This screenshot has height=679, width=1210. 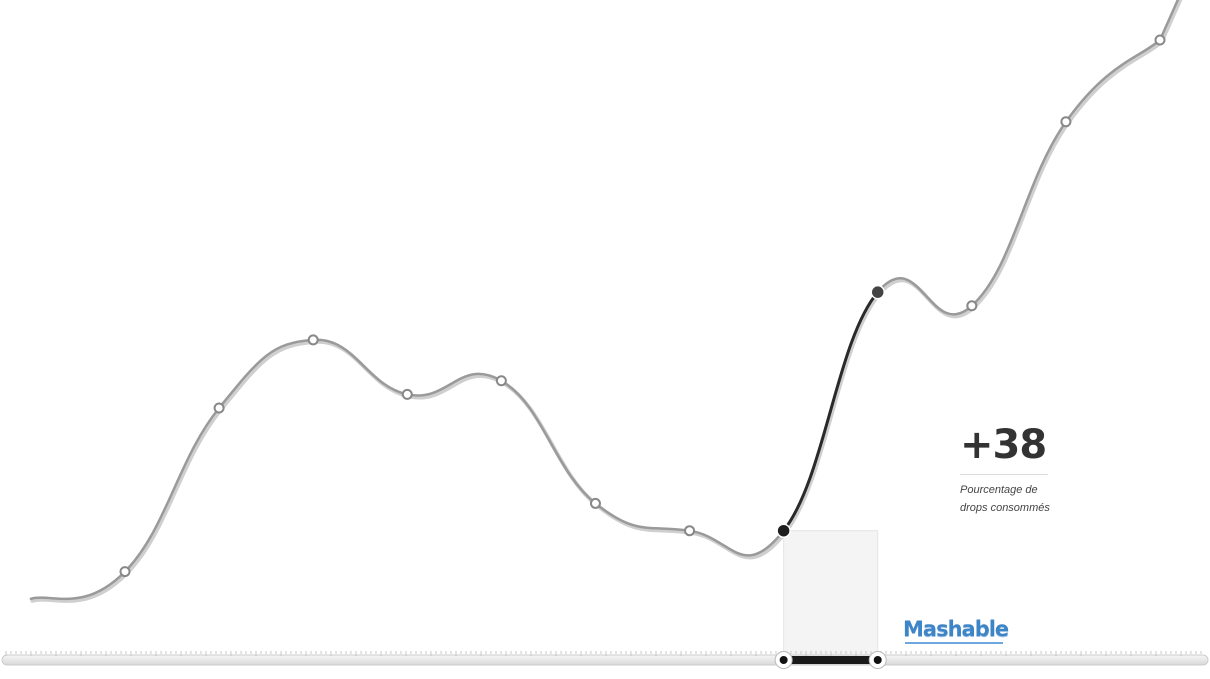 What do you see at coordinates (831, 411) in the screenshot?
I see `selected-series-line` at bounding box center [831, 411].